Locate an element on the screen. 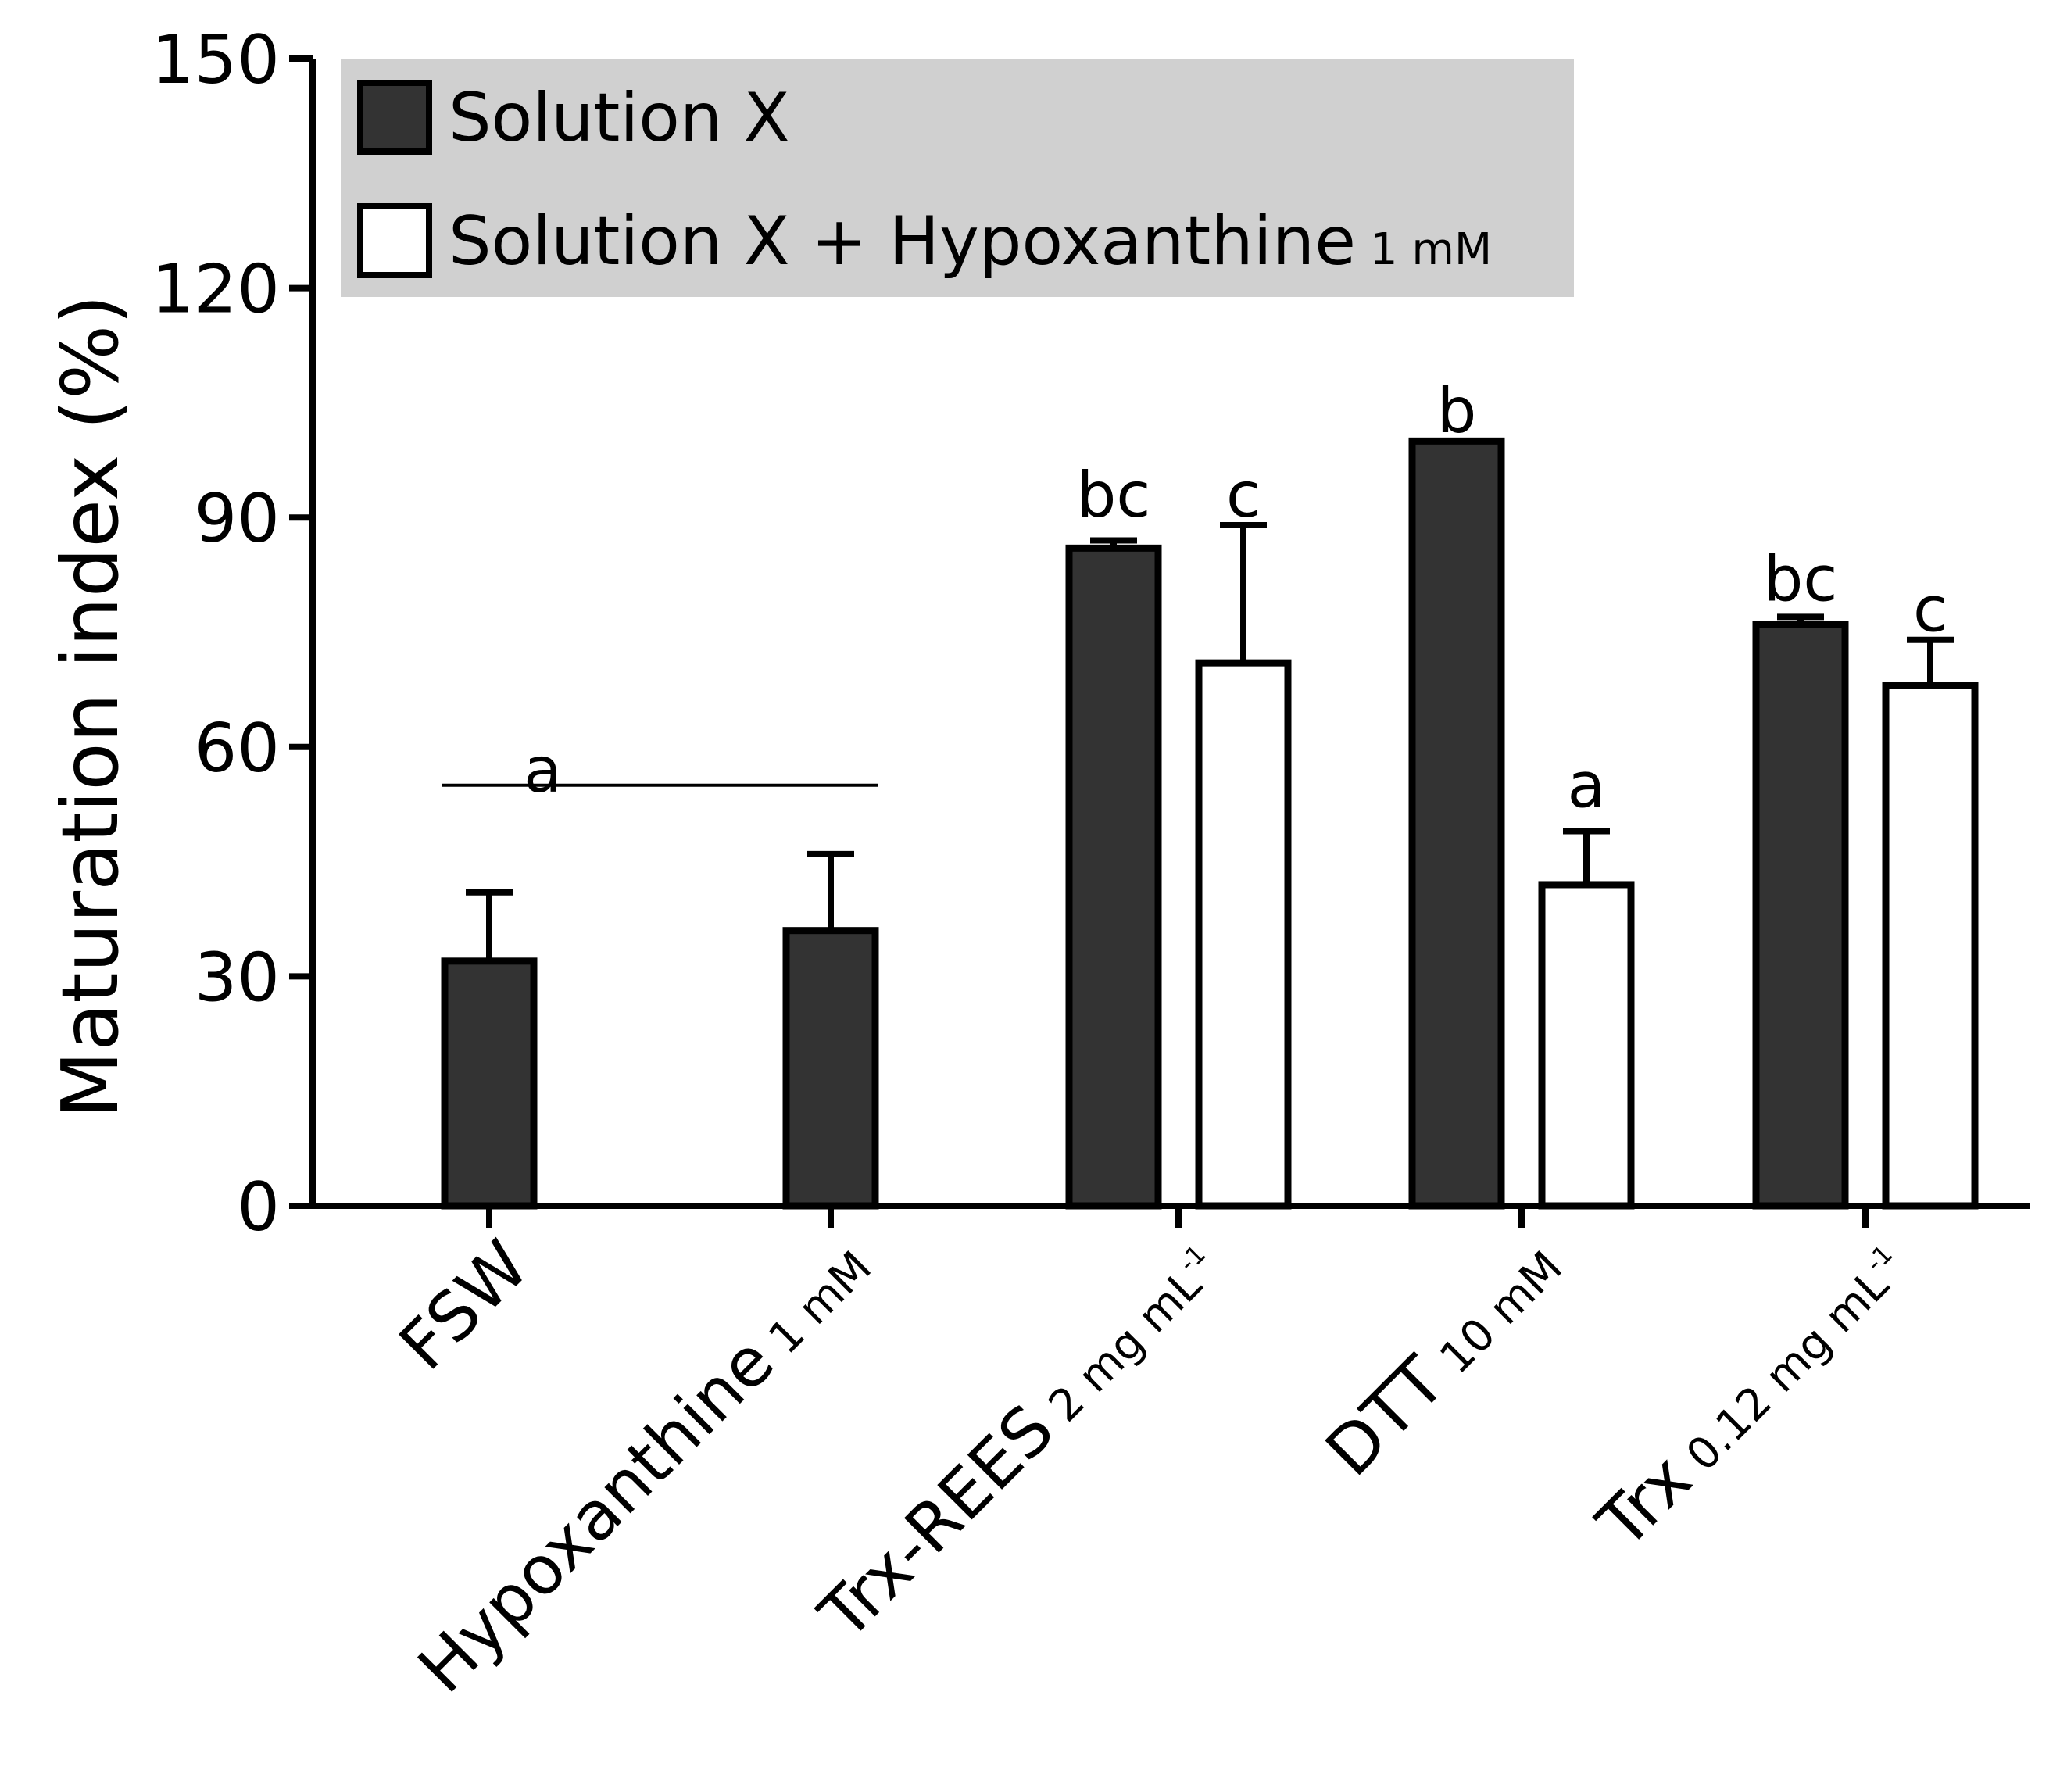  significance-letter-0: a is located at coordinates (543, 770).